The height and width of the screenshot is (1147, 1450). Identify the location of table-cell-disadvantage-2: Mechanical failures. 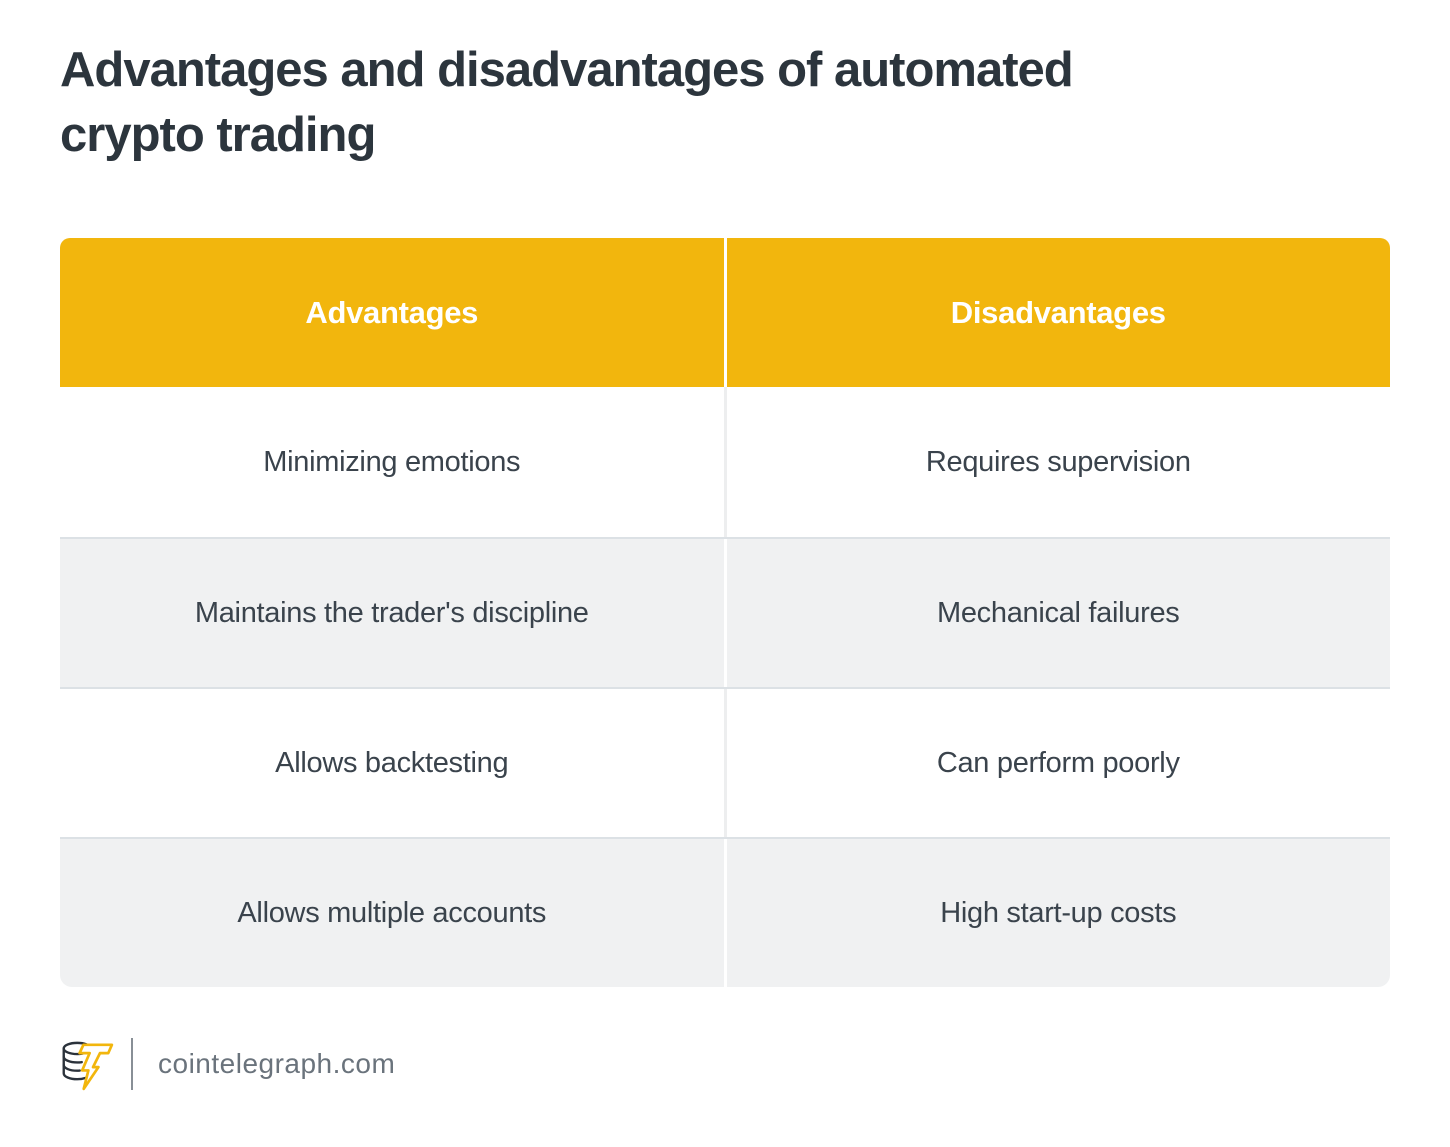
(1058, 613).